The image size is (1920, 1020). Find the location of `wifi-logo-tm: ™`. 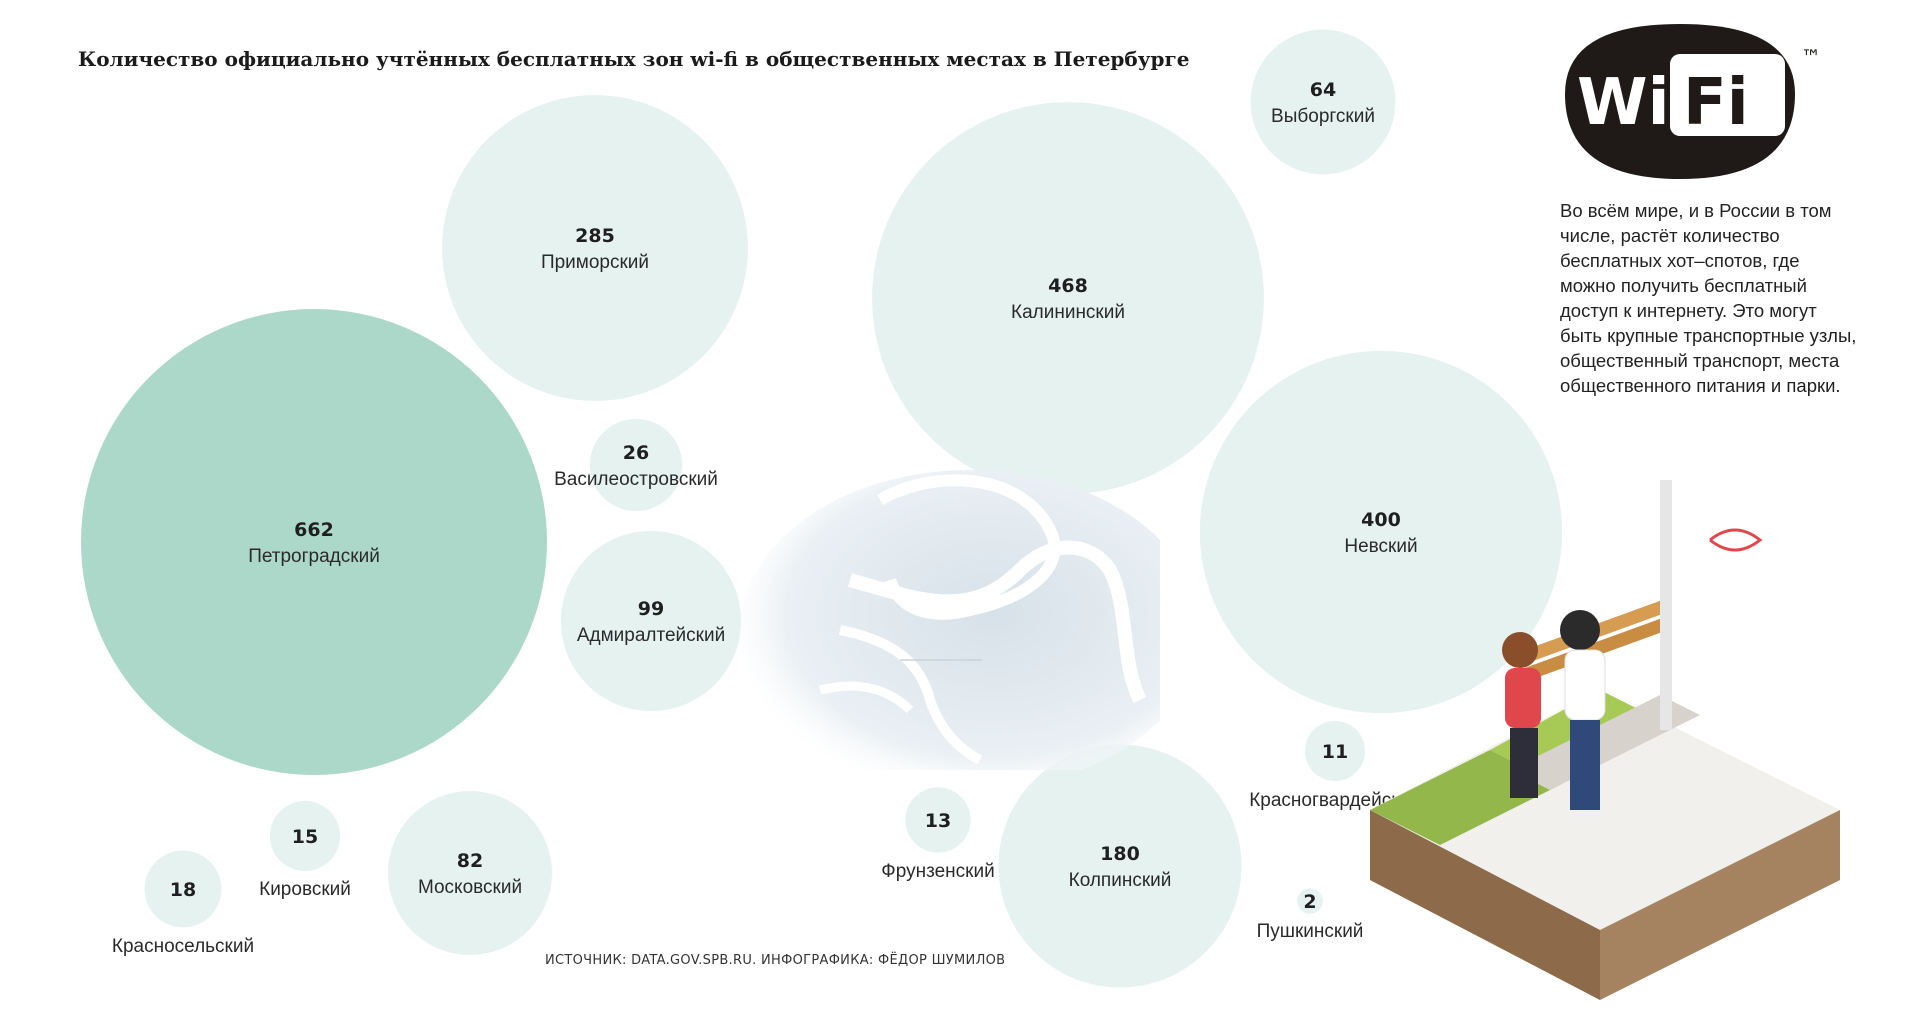

wifi-logo-tm: ™ is located at coordinates (1811, 57).